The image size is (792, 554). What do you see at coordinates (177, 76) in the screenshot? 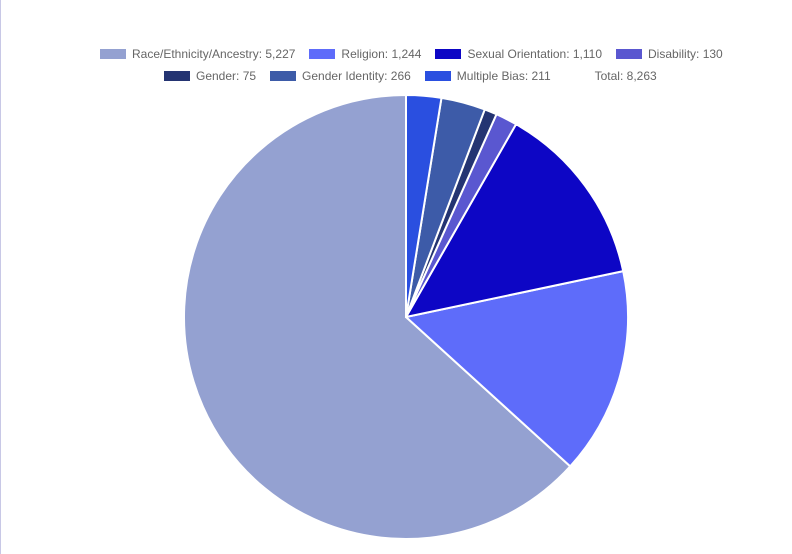
I see `legend-swatch-gender` at bounding box center [177, 76].